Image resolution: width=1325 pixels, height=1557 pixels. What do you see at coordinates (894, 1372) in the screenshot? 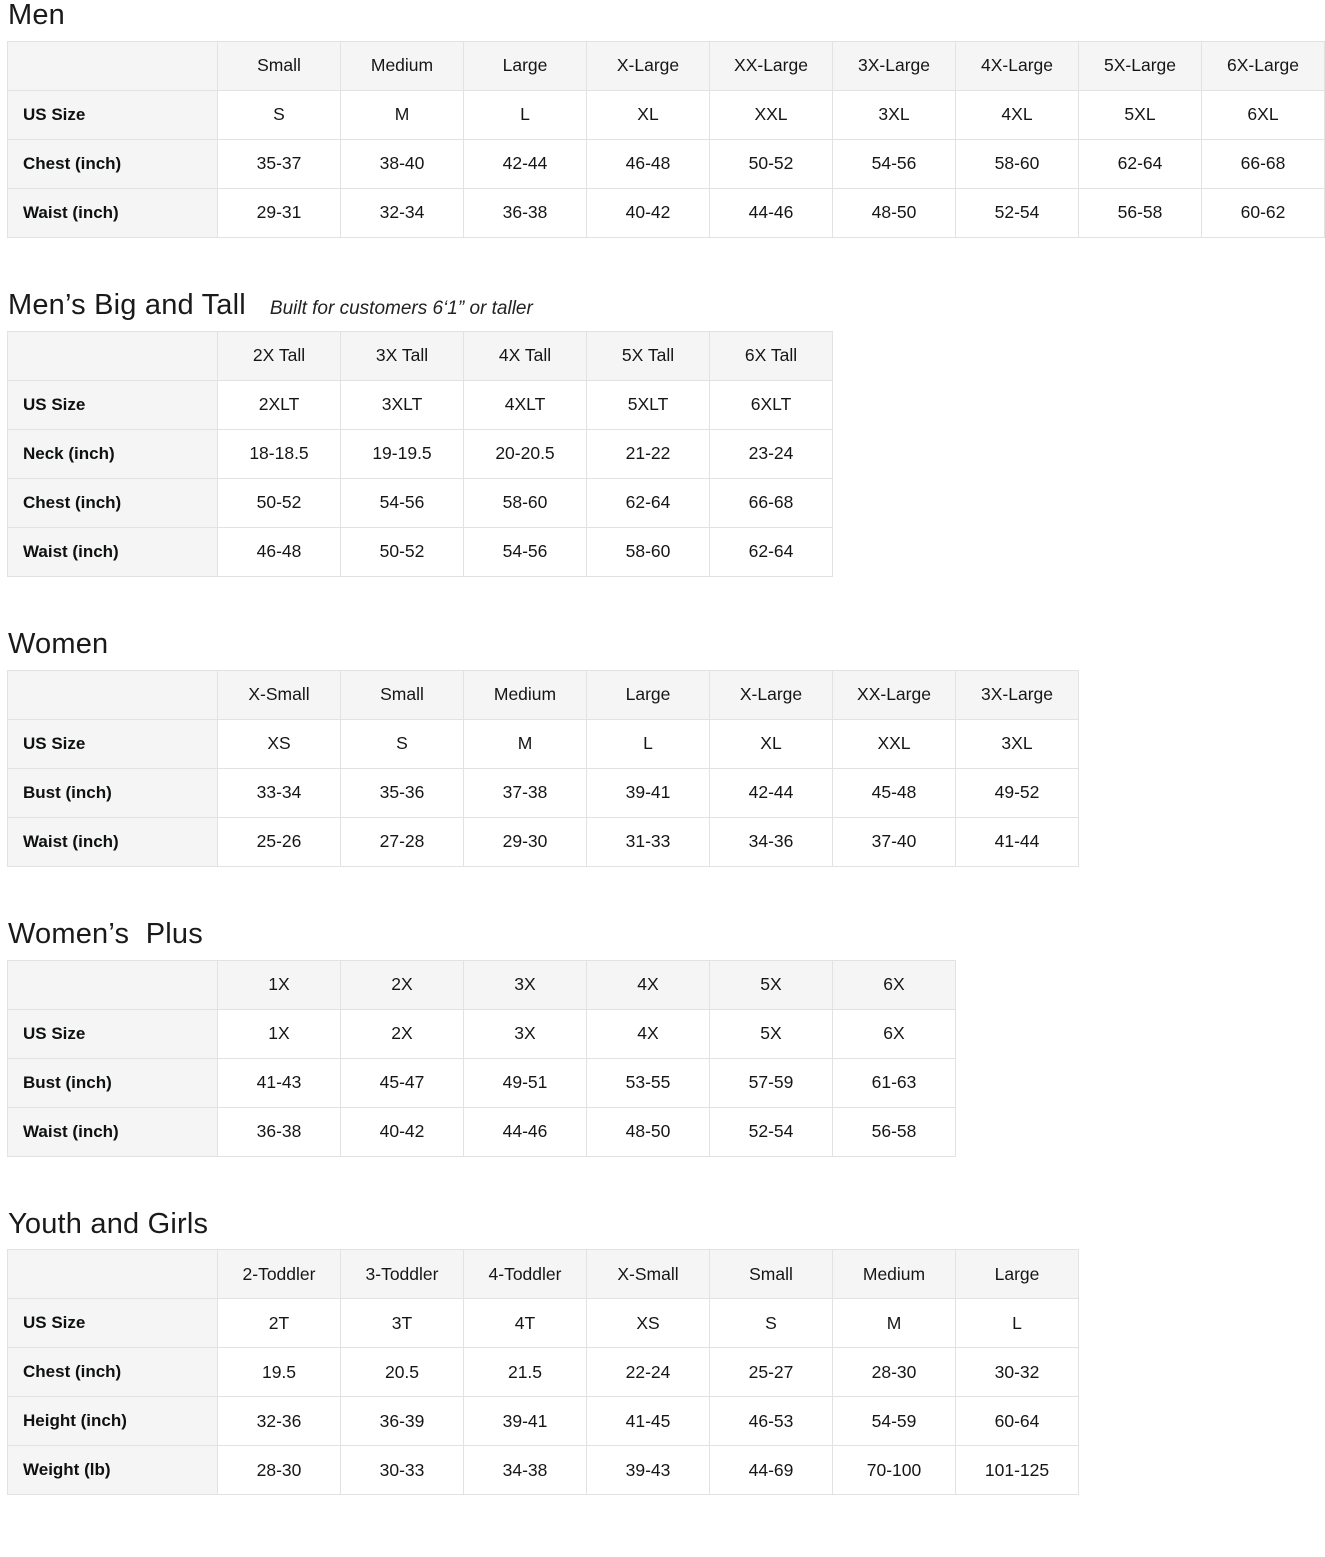
I see `value-cell: 28-30` at bounding box center [894, 1372].